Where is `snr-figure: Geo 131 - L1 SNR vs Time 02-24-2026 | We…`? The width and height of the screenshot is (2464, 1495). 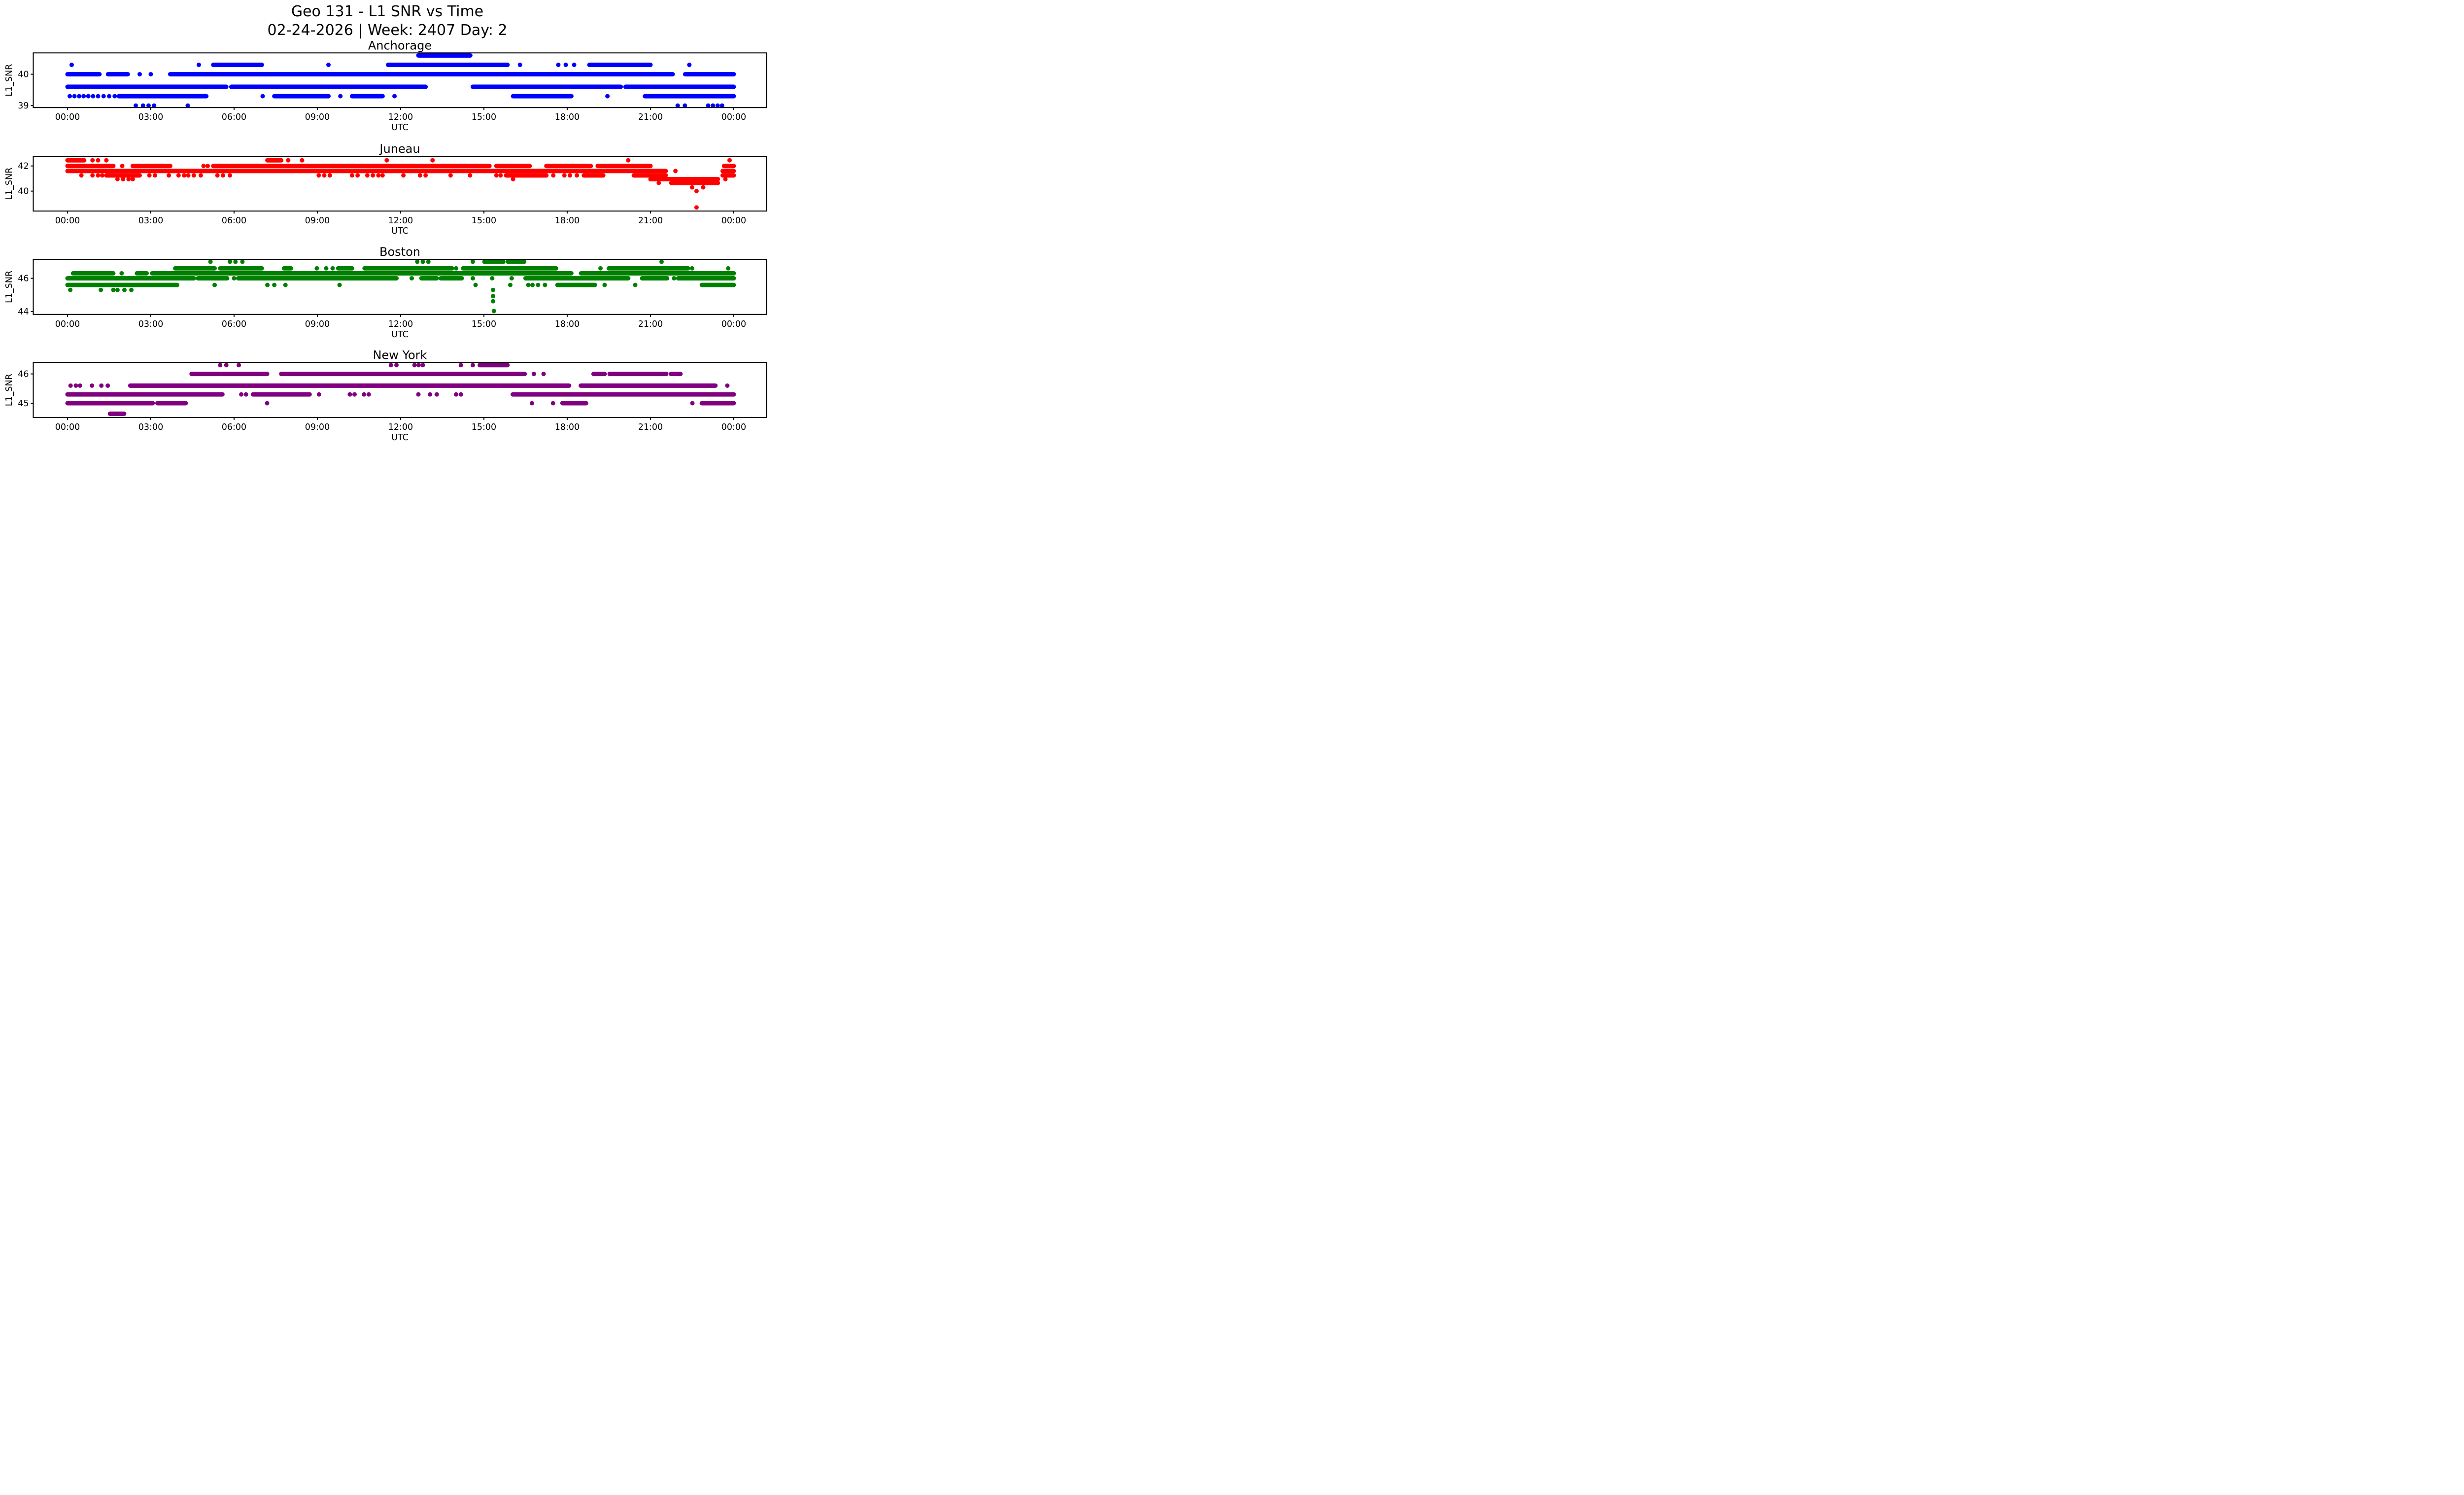
snr-figure: Geo 131 - L1 SNR vs Time 02-24-2026 | We… is located at coordinates (385, 223).